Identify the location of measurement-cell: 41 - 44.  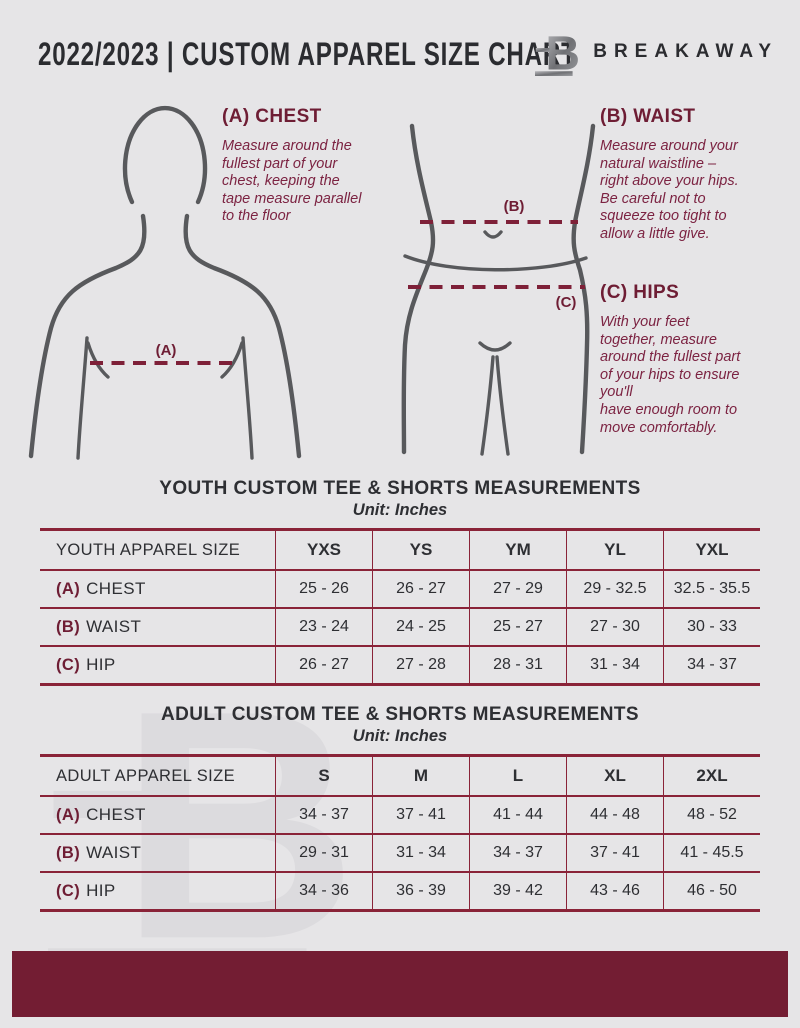
(517, 815).